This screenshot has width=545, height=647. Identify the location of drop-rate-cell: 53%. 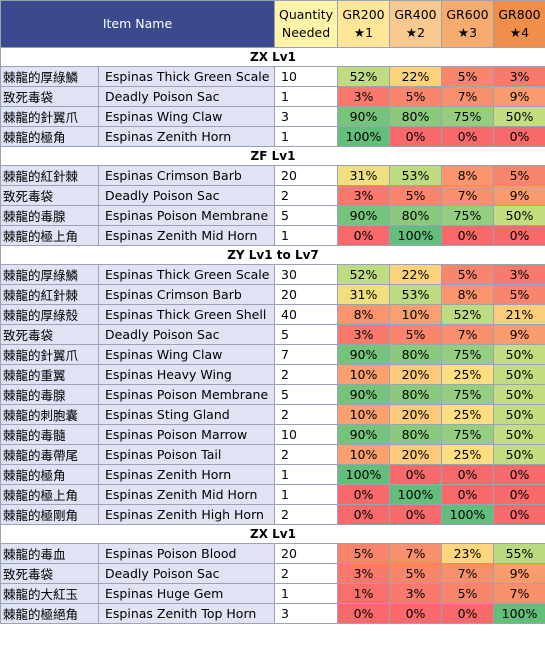
(415, 294).